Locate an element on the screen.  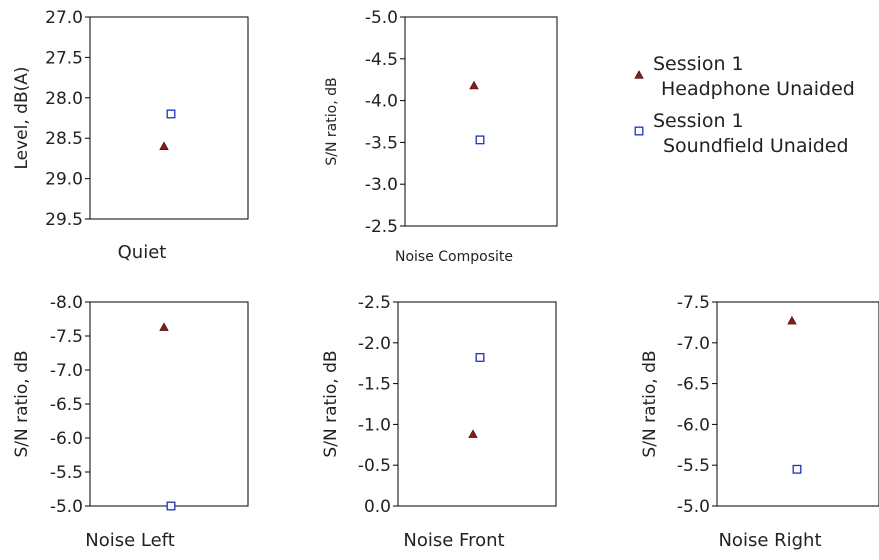
y-tick-label: -1.0 is located at coordinates (374, 425).